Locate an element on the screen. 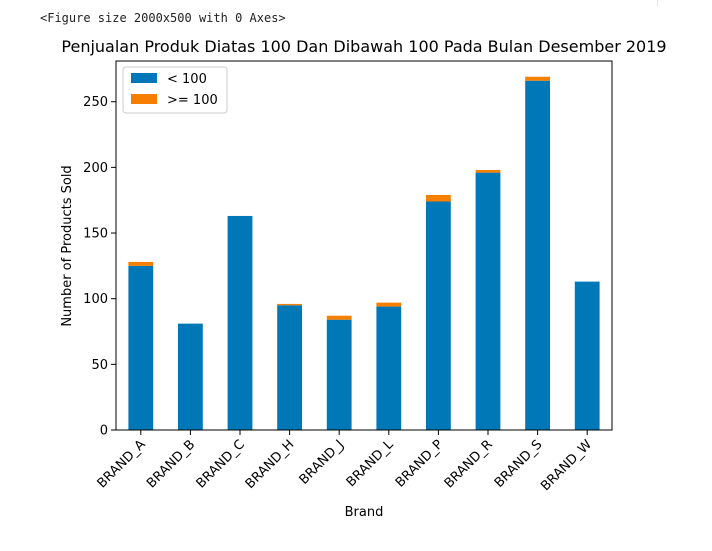 This screenshot has width=712, height=551. x-tick-label: BRAND_A is located at coordinates (122, 464).